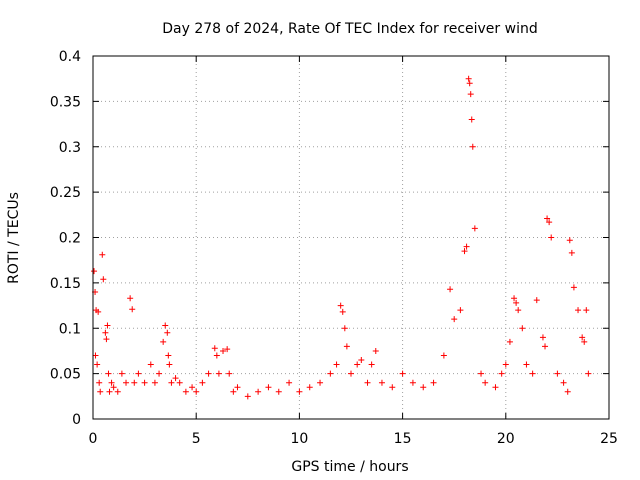 The width and height of the screenshot is (640, 480). I want to click on y-tick-label: 0.4, so click(70, 57).